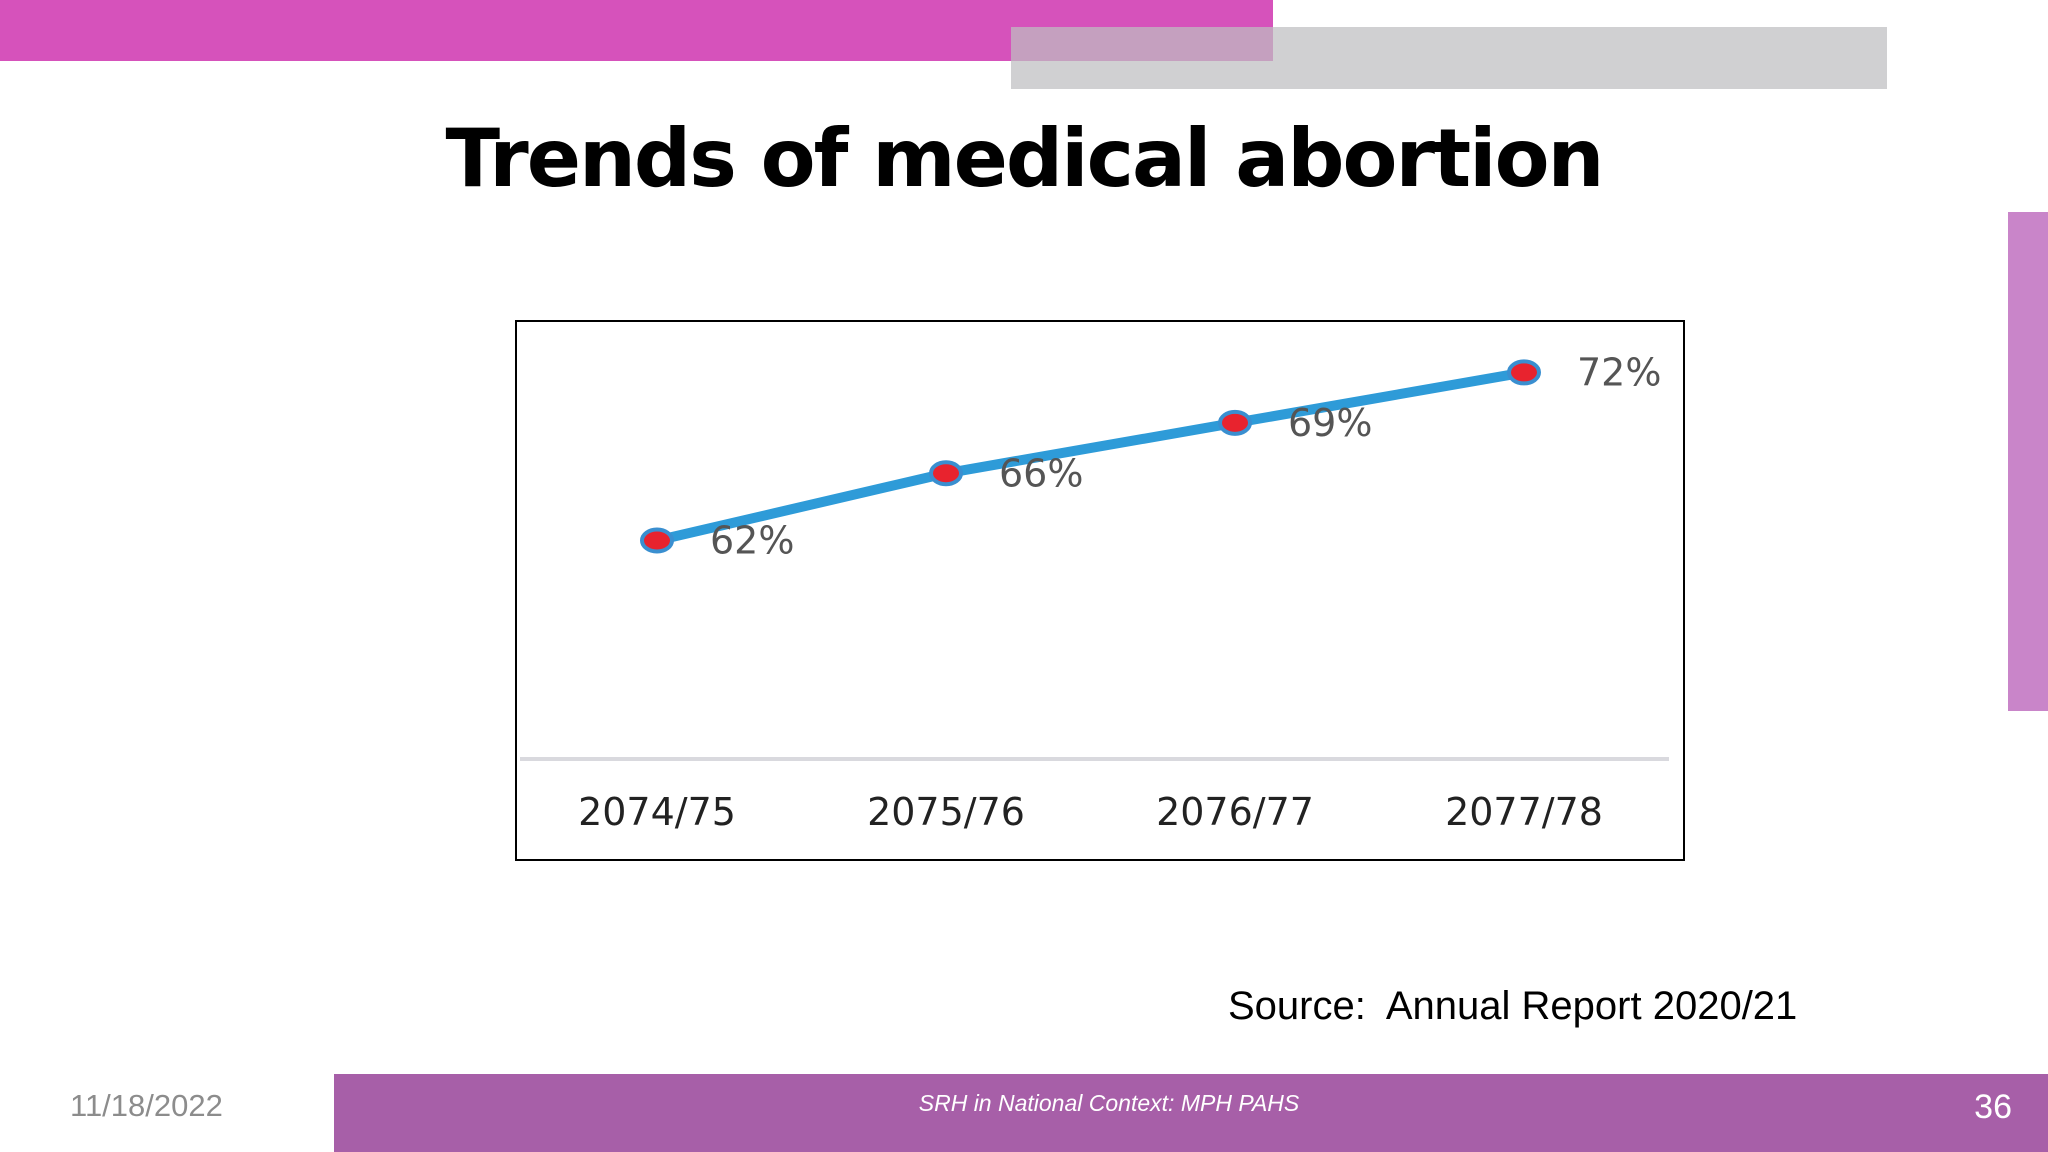 The image size is (2048, 1152). I want to click on page-number: 36, so click(1993, 1107).